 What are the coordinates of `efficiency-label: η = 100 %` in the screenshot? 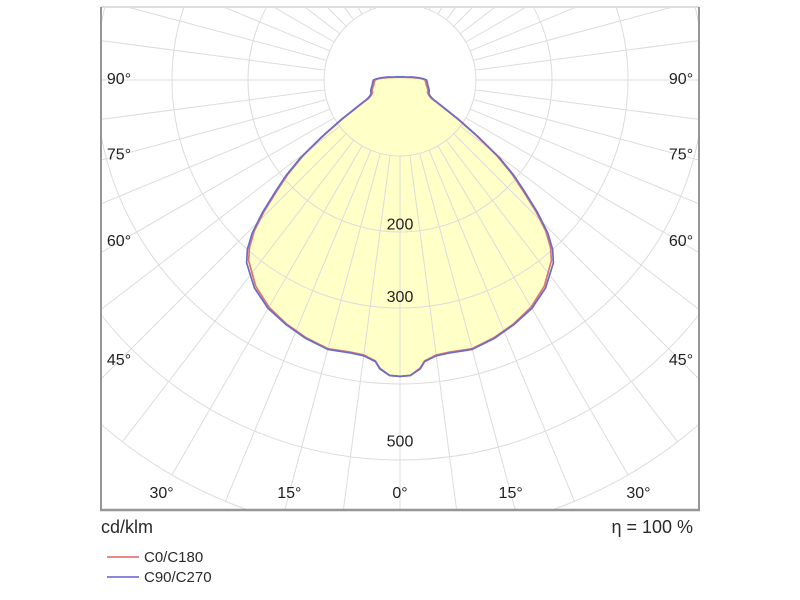 It's located at (652, 527).